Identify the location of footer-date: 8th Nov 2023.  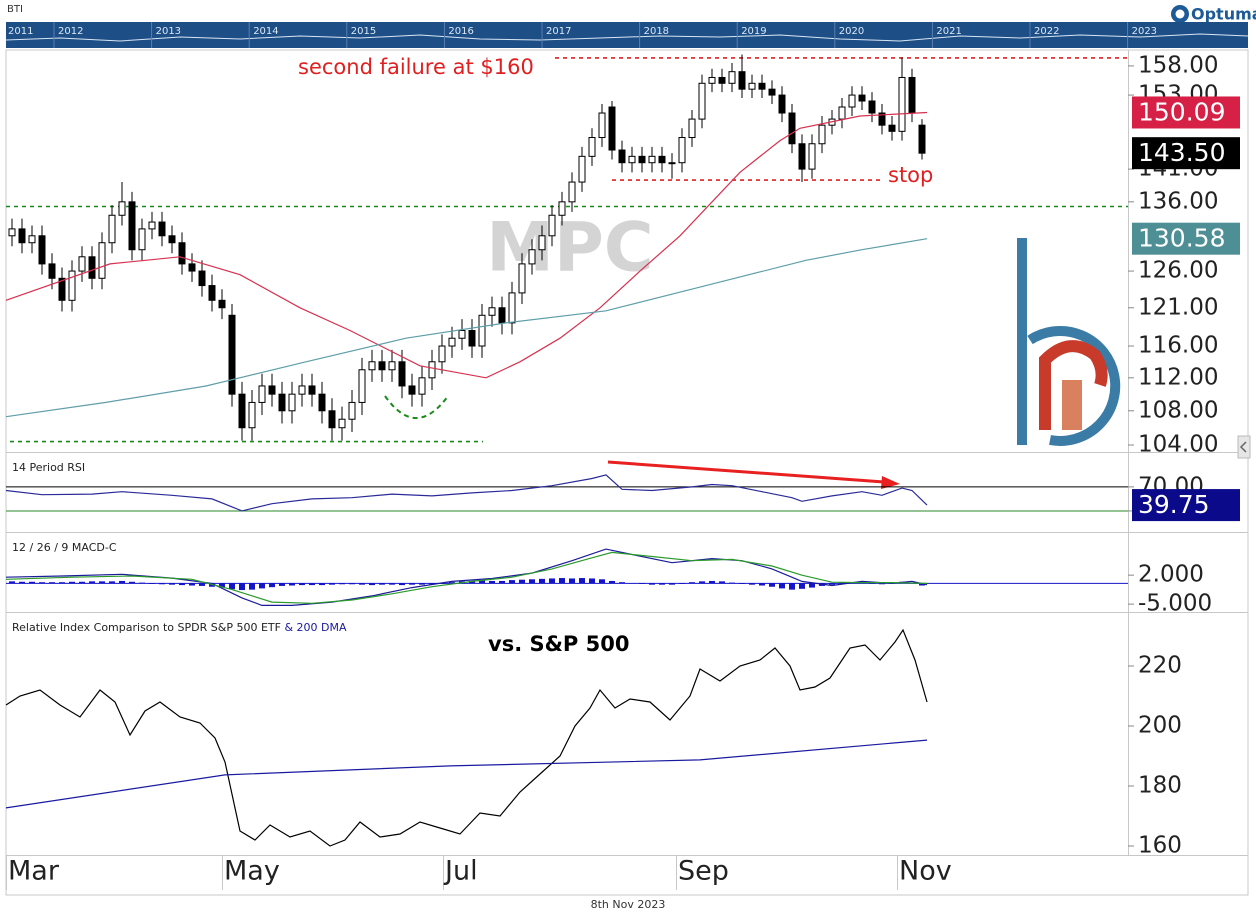
(628, 904).